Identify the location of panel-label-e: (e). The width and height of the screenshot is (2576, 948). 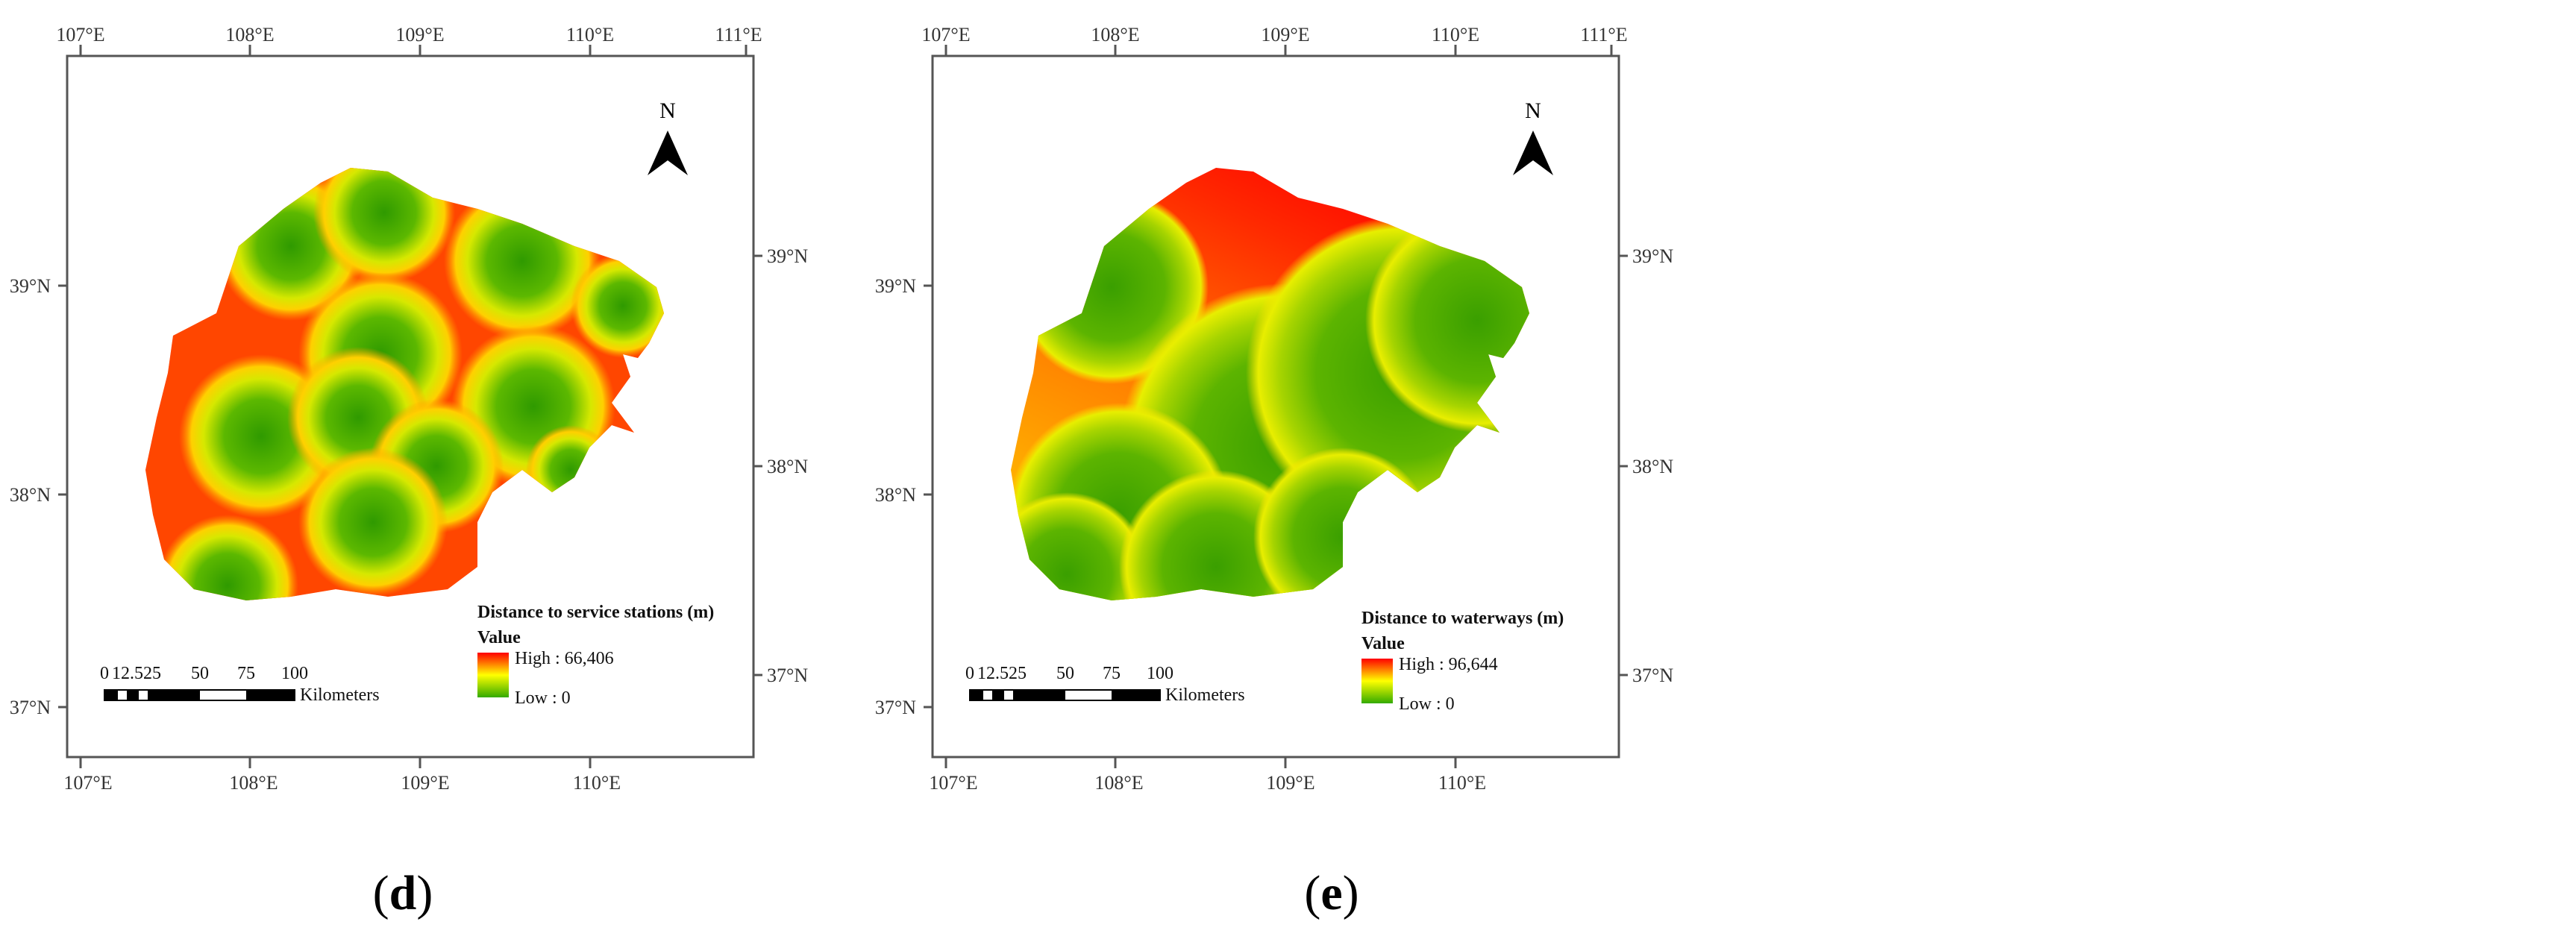
(1331, 893).